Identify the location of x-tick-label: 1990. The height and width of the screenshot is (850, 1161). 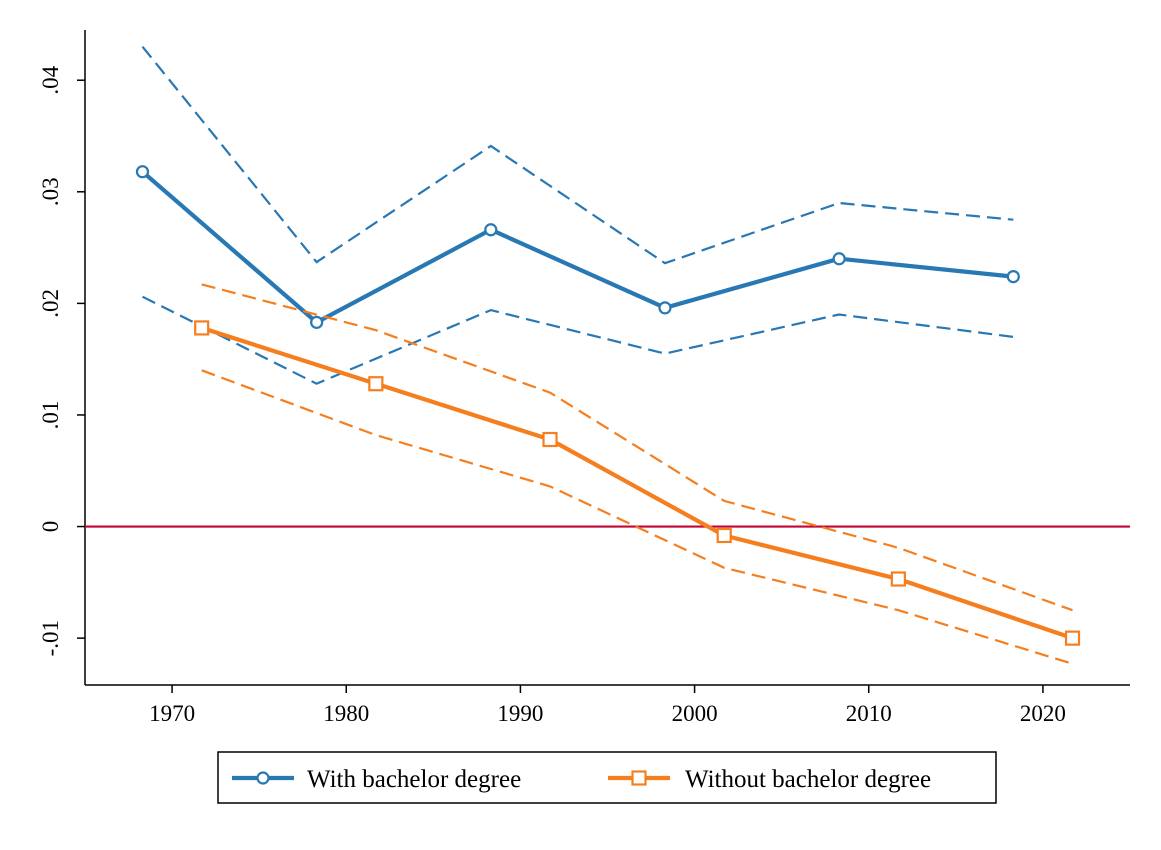
(520, 713).